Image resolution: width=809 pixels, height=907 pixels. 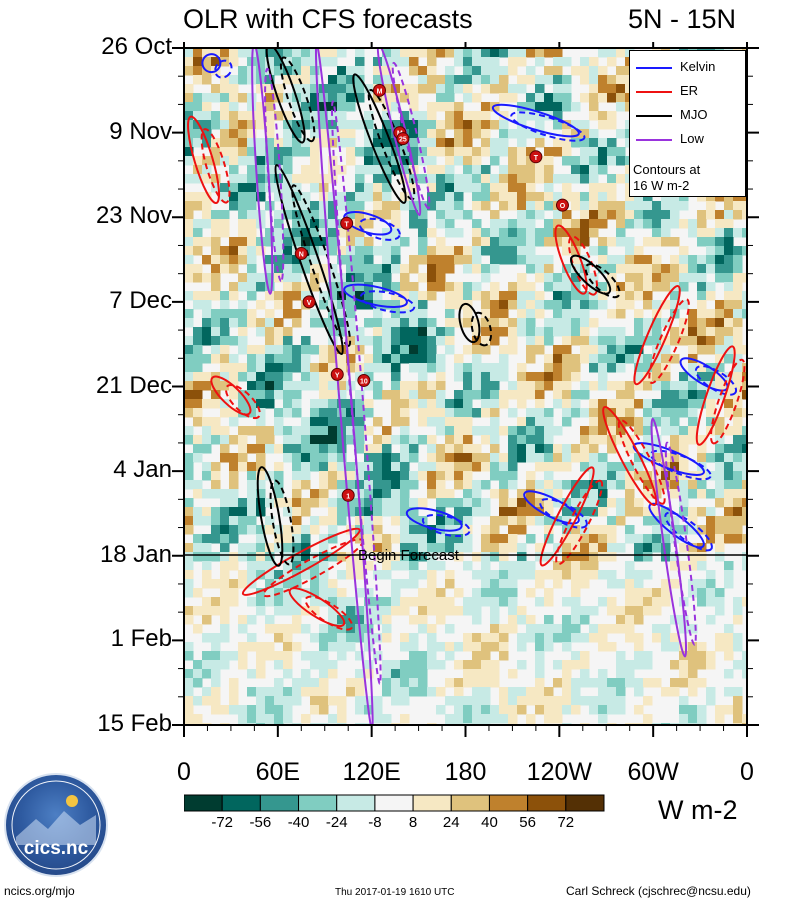 I want to click on low-contour-dashed, so click(x=356, y=392).